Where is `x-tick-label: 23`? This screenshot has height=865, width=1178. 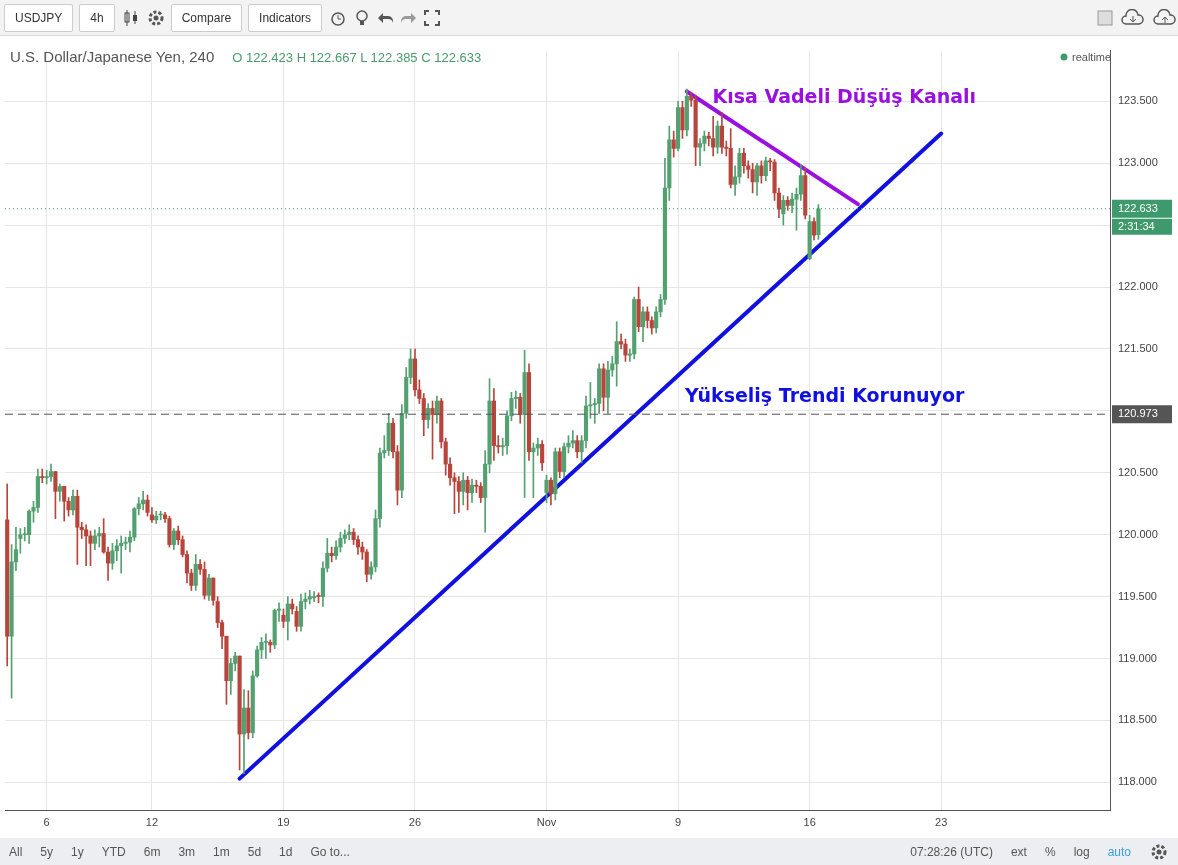
x-tick-label: 23 is located at coordinates (941, 822).